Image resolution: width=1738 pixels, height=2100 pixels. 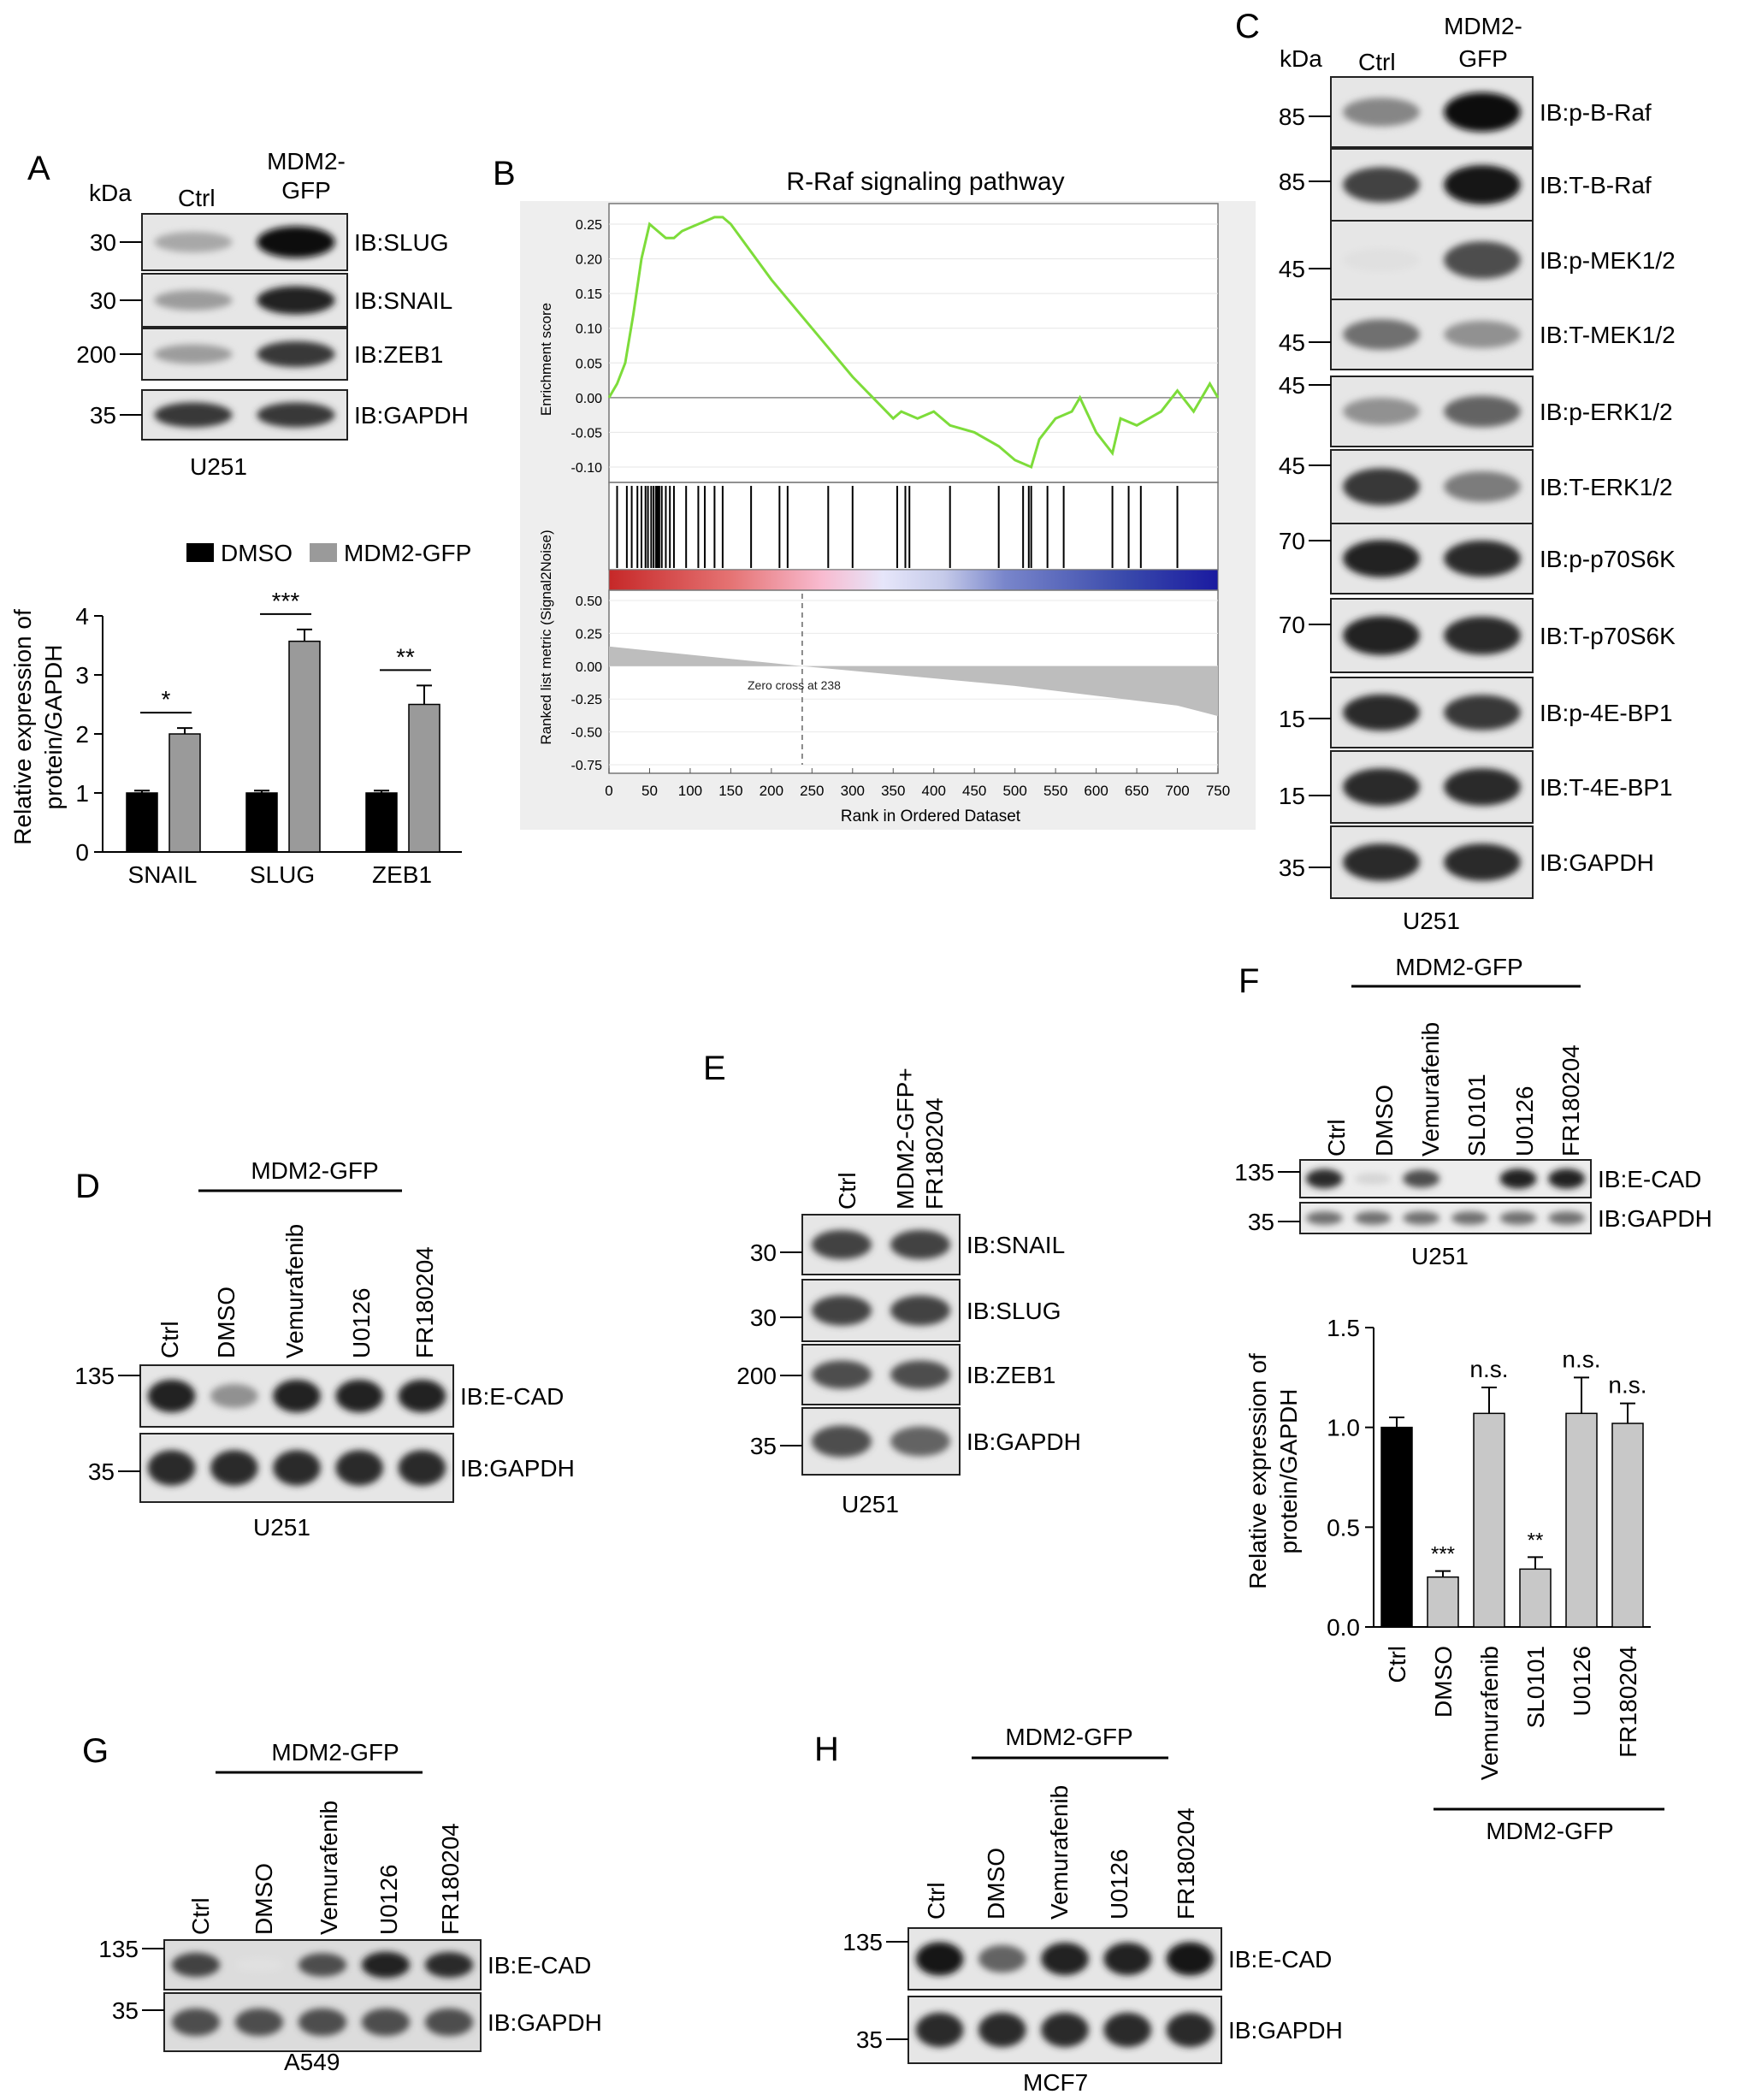 What do you see at coordinates (914, 580) in the screenshot?
I see `rank-heatmap-bar` at bounding box center [914, 580].